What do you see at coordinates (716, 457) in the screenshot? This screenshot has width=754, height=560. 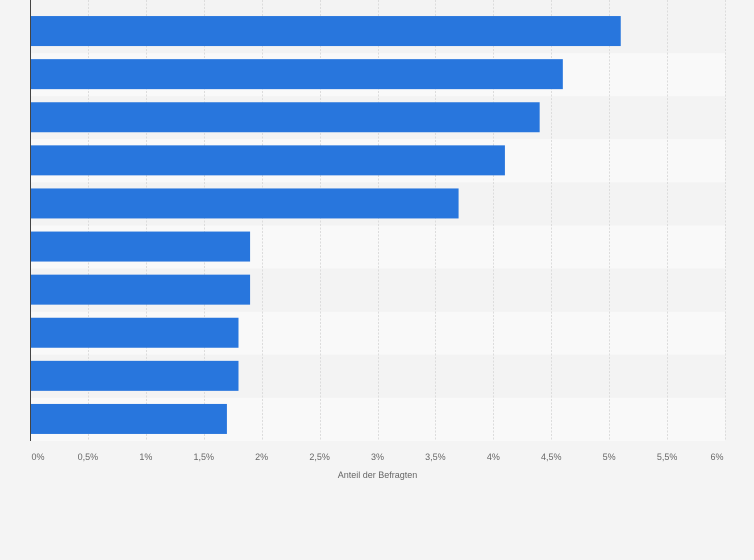 I see `x-tick-label: 6%` at bounding box center [716, 457].